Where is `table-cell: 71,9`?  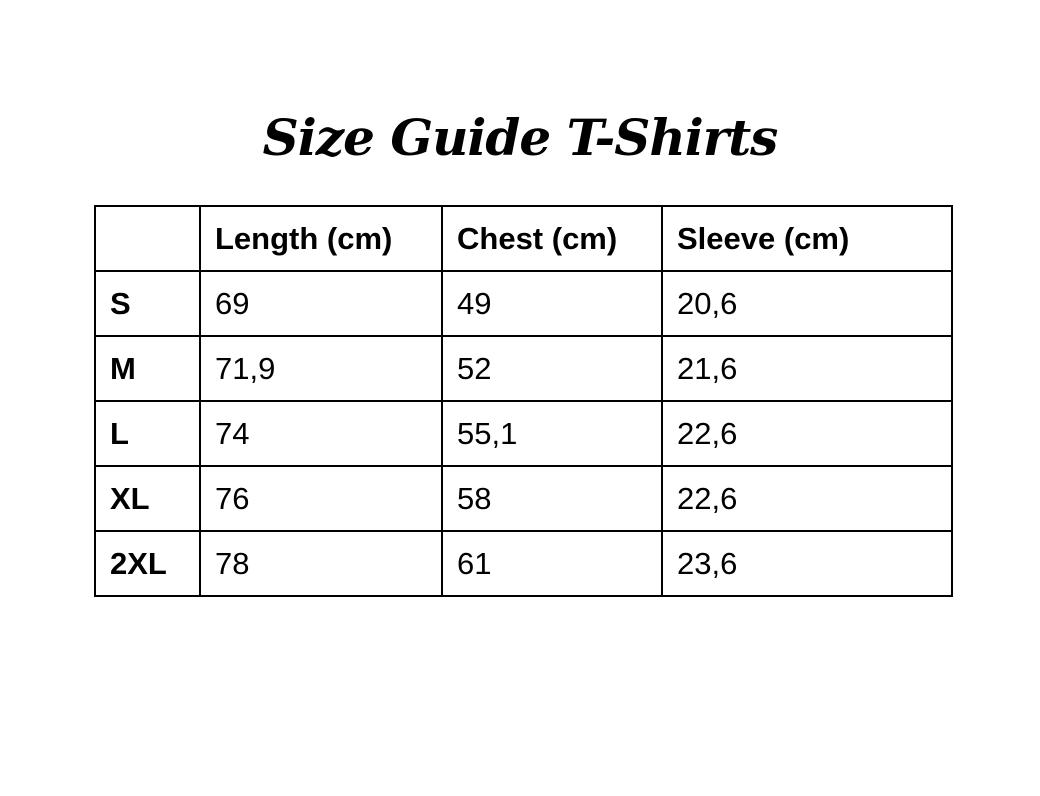
table-cell: 71,9 is located at coordinates (321, 368).